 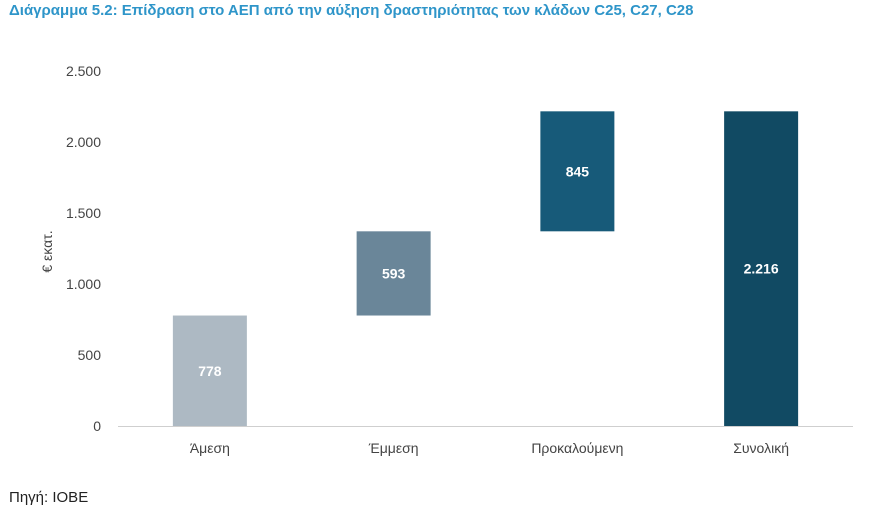 I want to click on y-tick-label: 2.000, so click(x=83, y=142).